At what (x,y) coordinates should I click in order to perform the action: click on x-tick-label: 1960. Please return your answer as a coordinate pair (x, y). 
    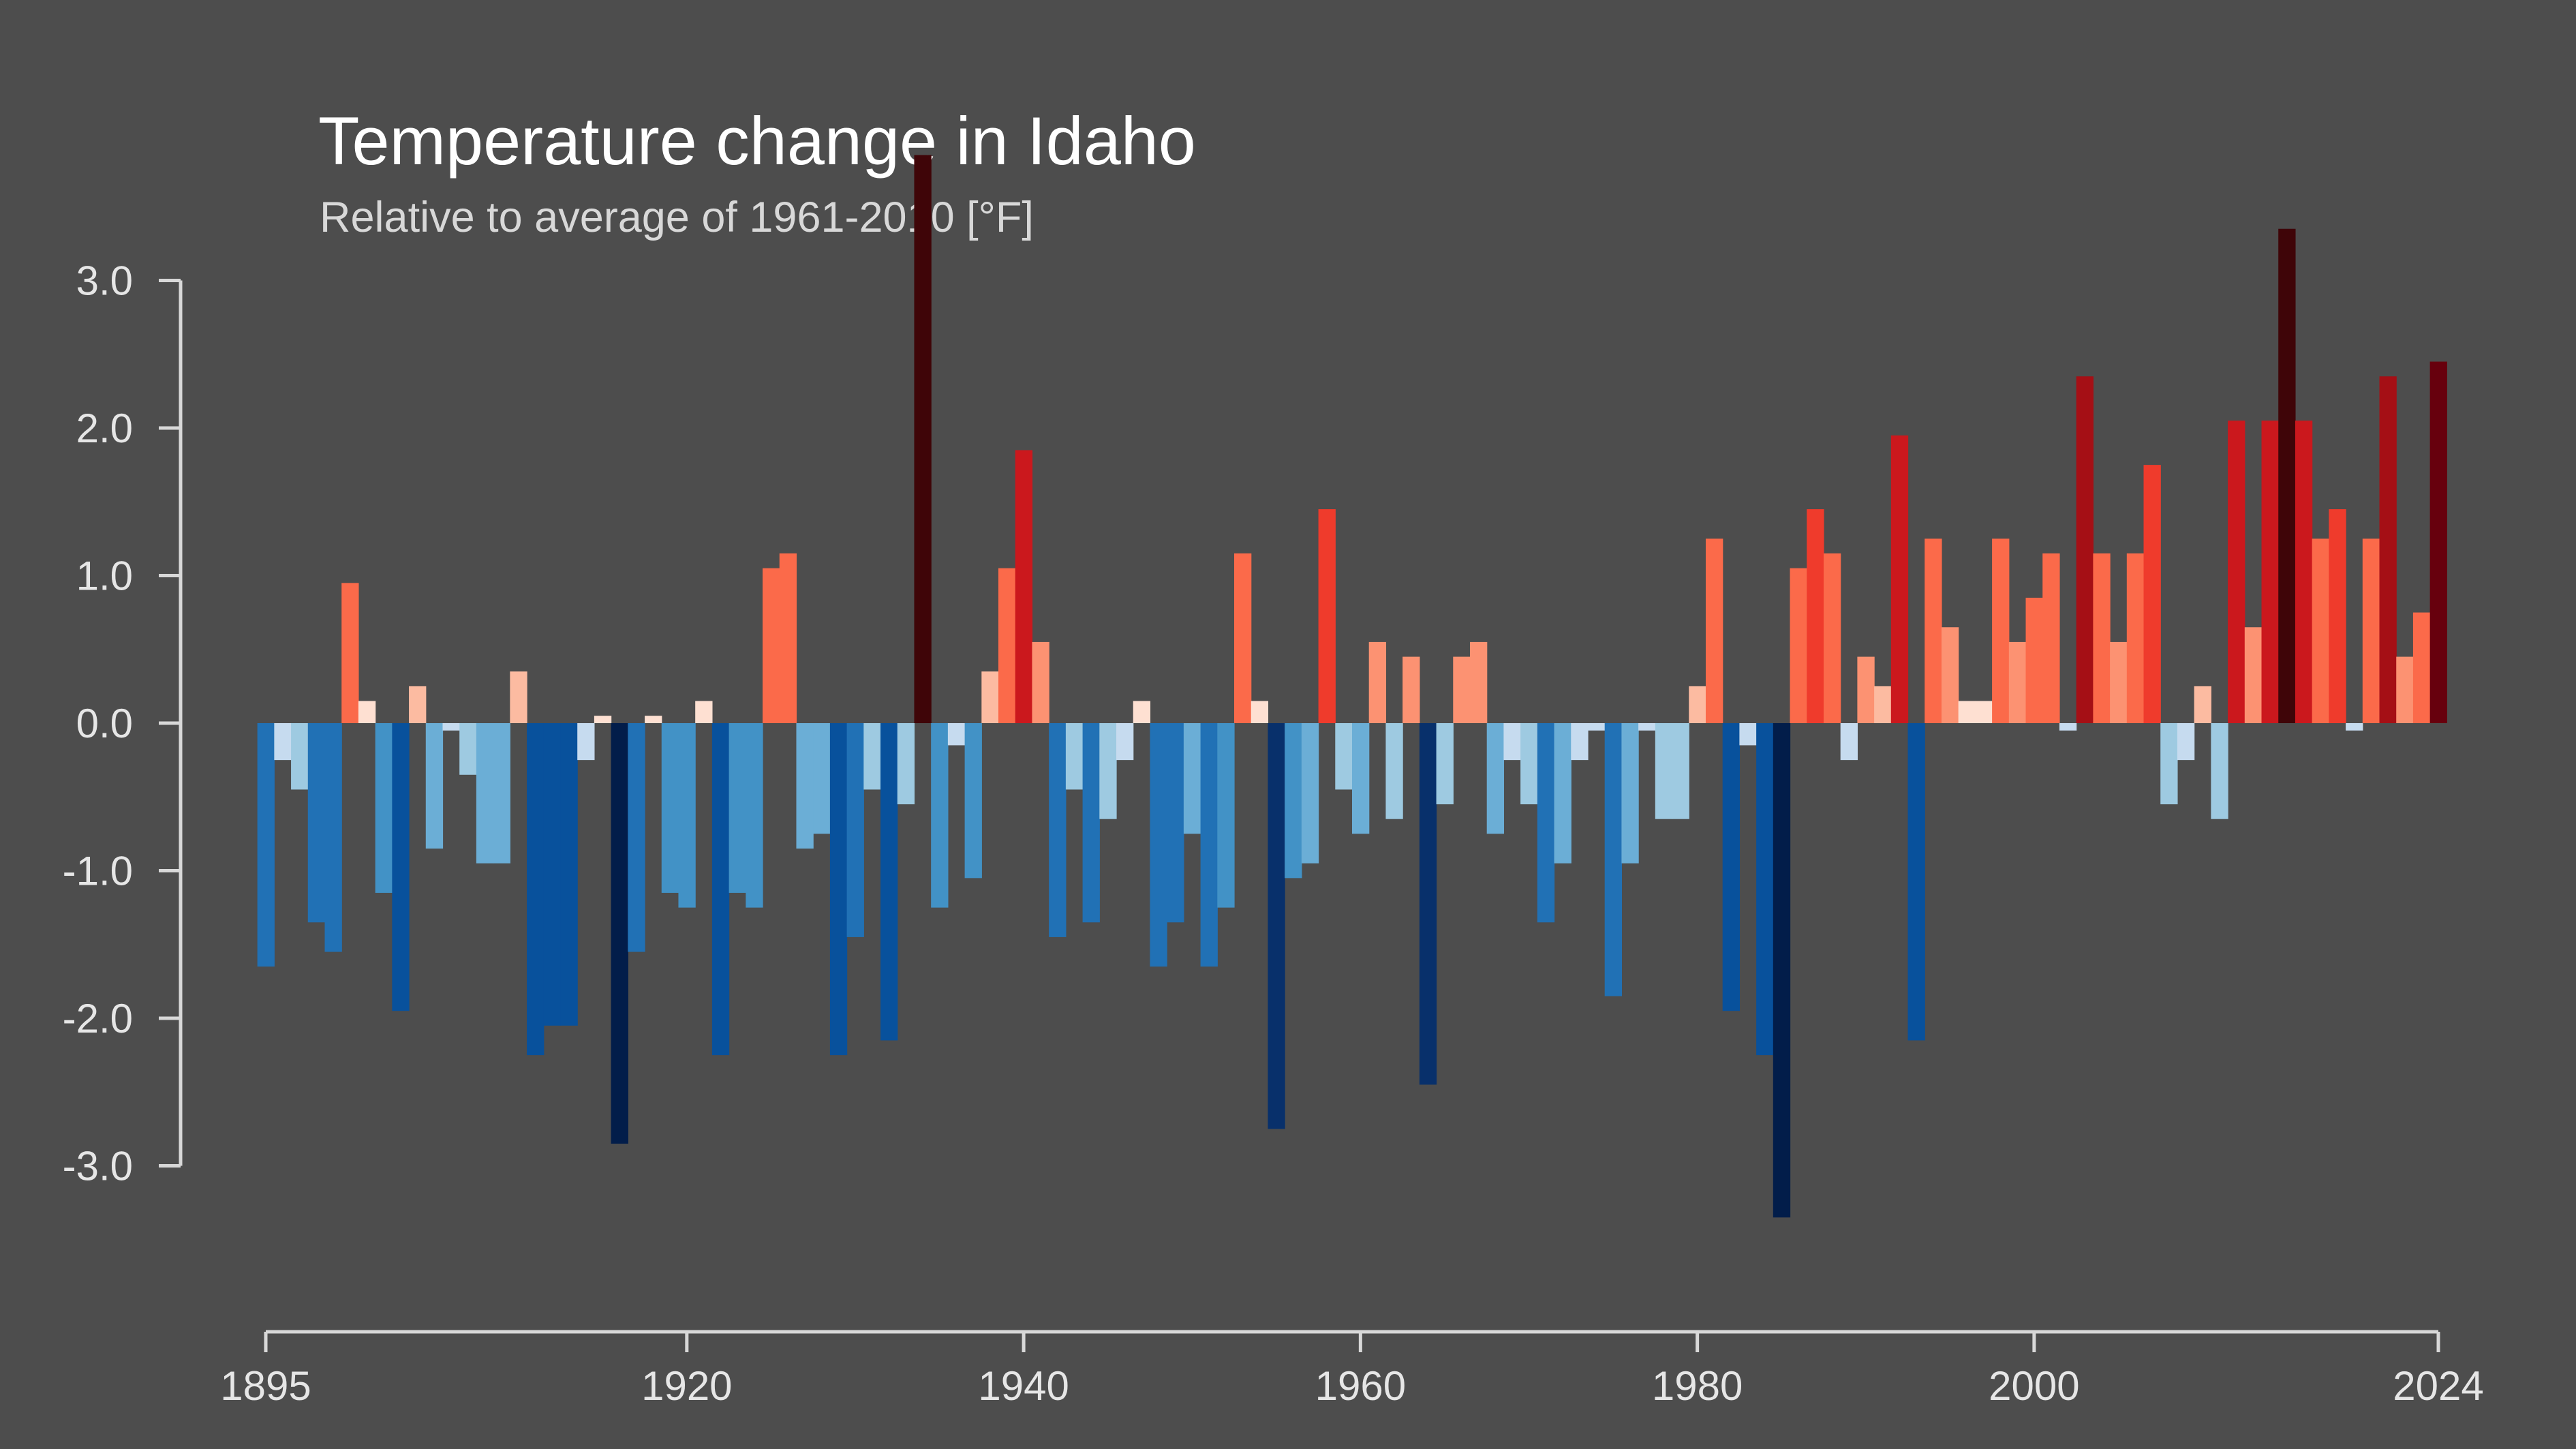
    Looking at the image, I should click on (1360, 1386).